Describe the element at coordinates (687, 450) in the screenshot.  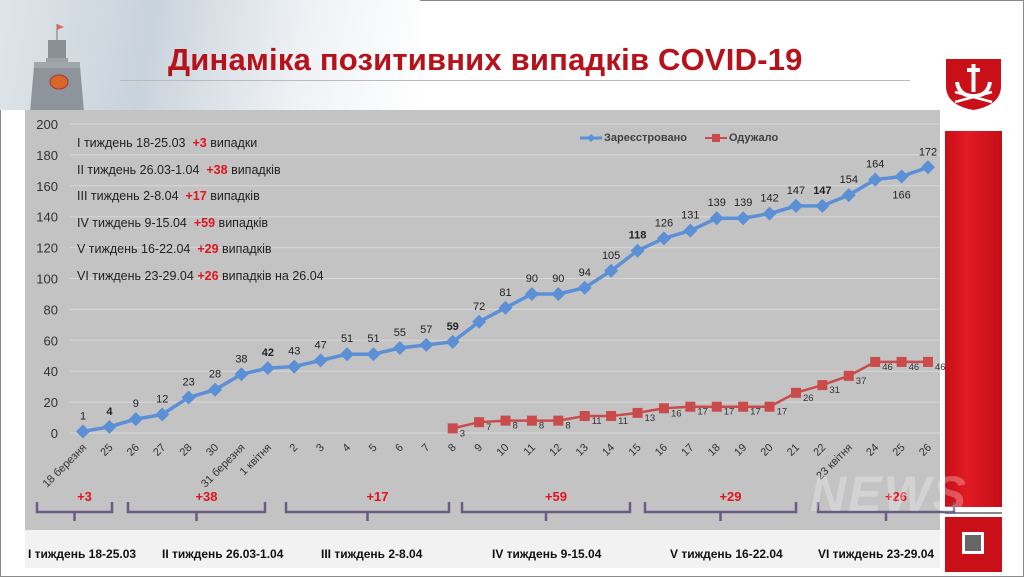
I see `x-tick-label: 17` at that location.